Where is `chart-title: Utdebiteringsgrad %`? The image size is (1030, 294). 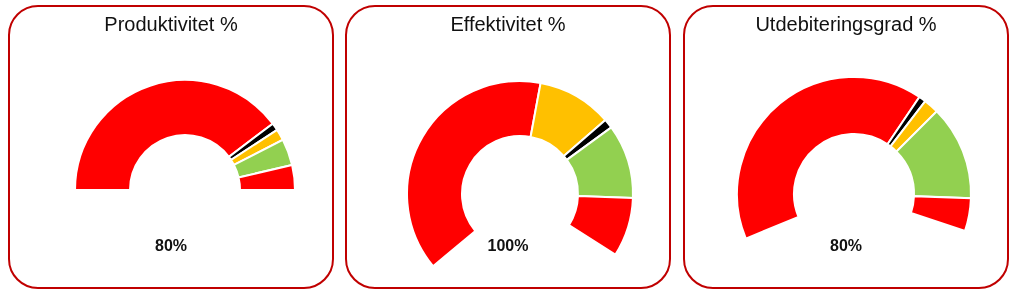 chart-title: Utdebiteringsgrad % is located at coordinates (846, 24).